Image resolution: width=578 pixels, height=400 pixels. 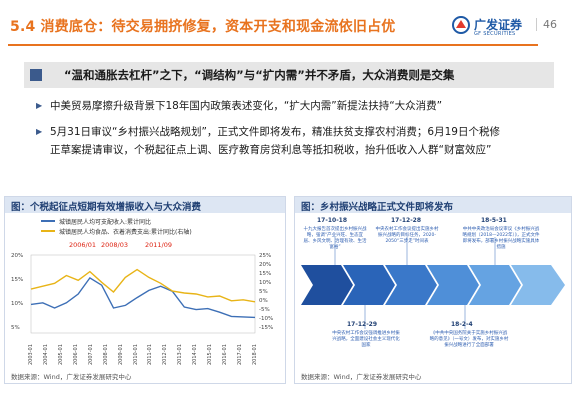 I want to click on right-axis-tick: 0%, so click(x=263, y=301).